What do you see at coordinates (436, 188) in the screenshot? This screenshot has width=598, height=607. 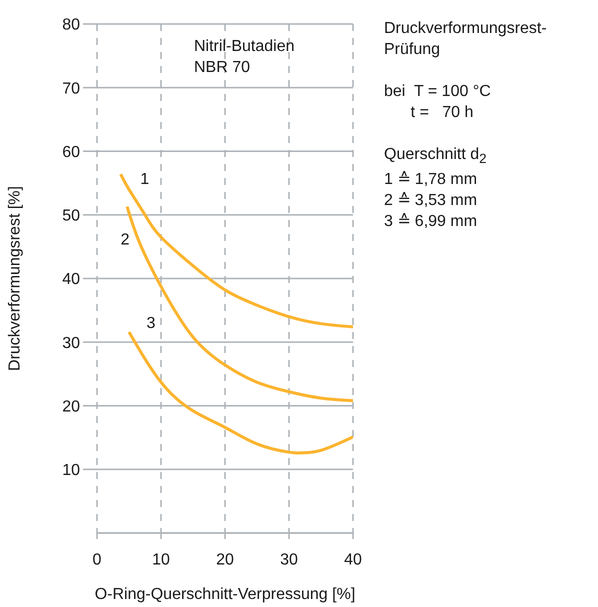 I see `text: Querschnitt d$_{2}$ 1 ≙ 1,78 mm 2 ≙ 3,53 mm 3 ≙ 6,99 mm` at bounding box center [436, 188].